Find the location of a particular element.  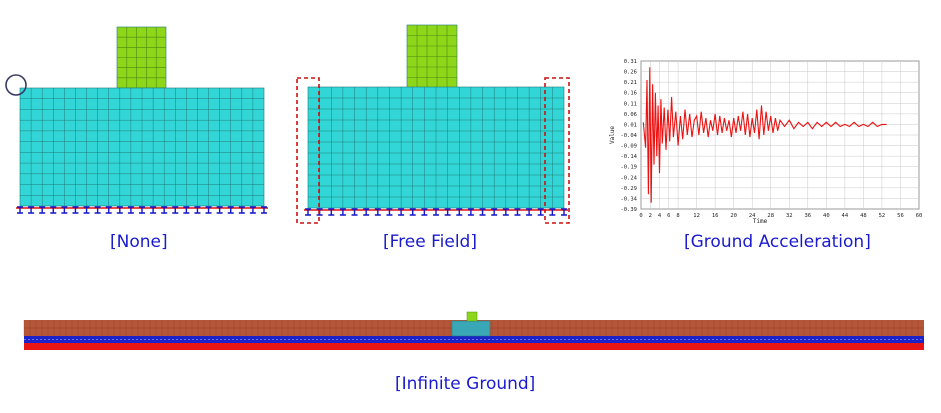

x-tick-label: 2 is located at coordinates (650, 216).